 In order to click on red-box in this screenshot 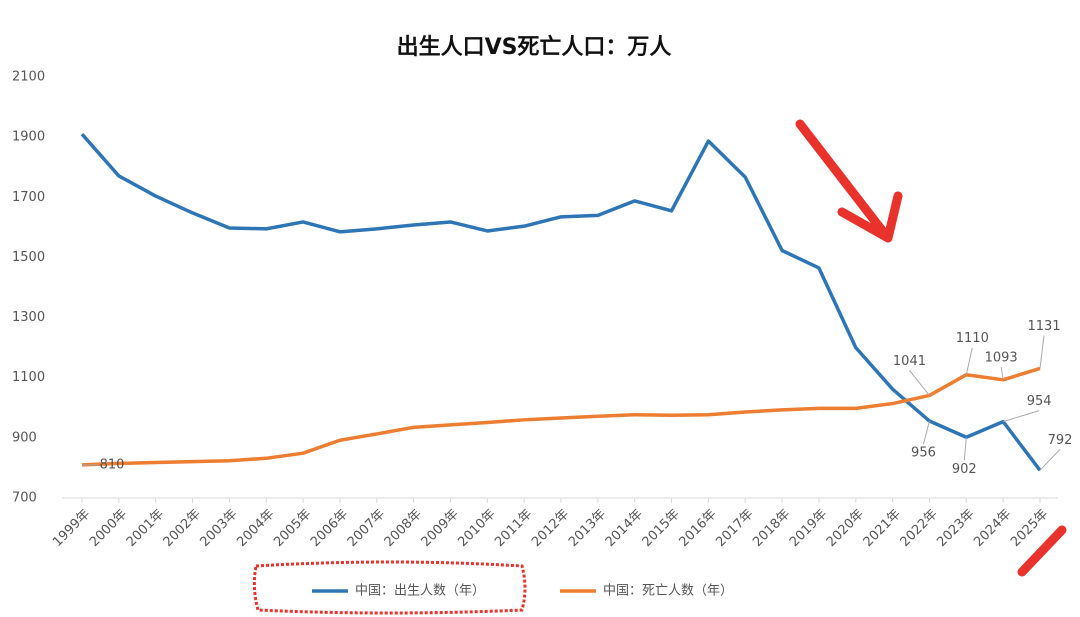, I will do `click(389, 587)`.